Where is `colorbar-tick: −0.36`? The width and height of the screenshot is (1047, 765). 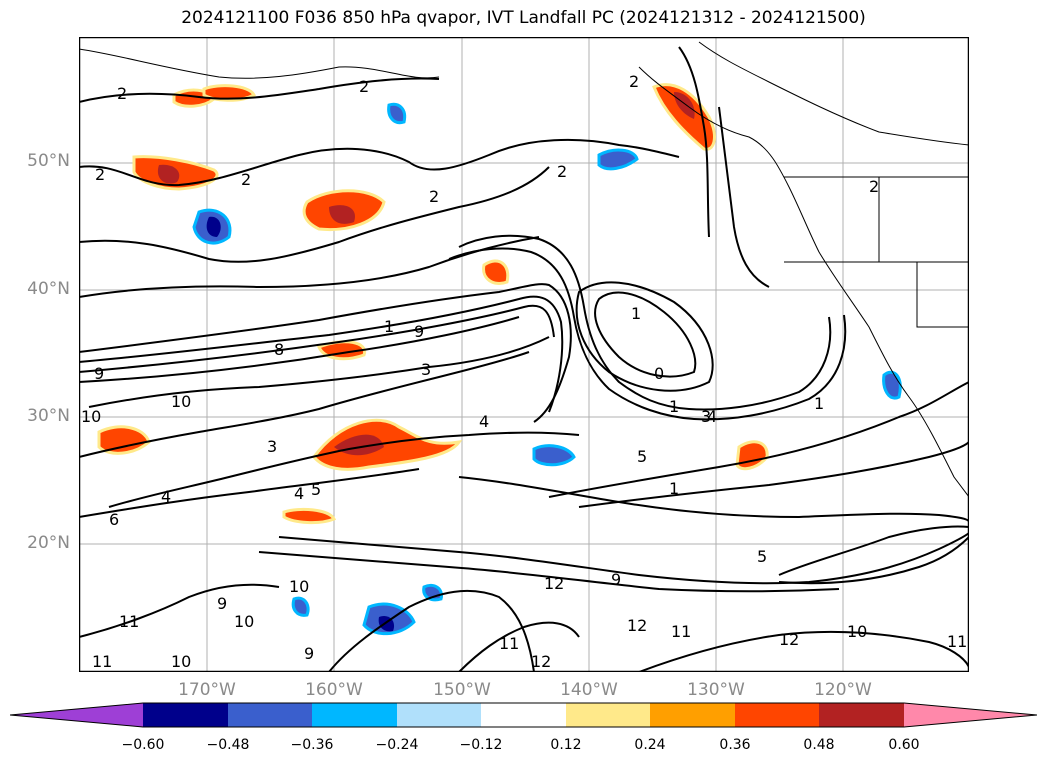 colorbar-tick: −0.36 is located at coordinates (312, 745).